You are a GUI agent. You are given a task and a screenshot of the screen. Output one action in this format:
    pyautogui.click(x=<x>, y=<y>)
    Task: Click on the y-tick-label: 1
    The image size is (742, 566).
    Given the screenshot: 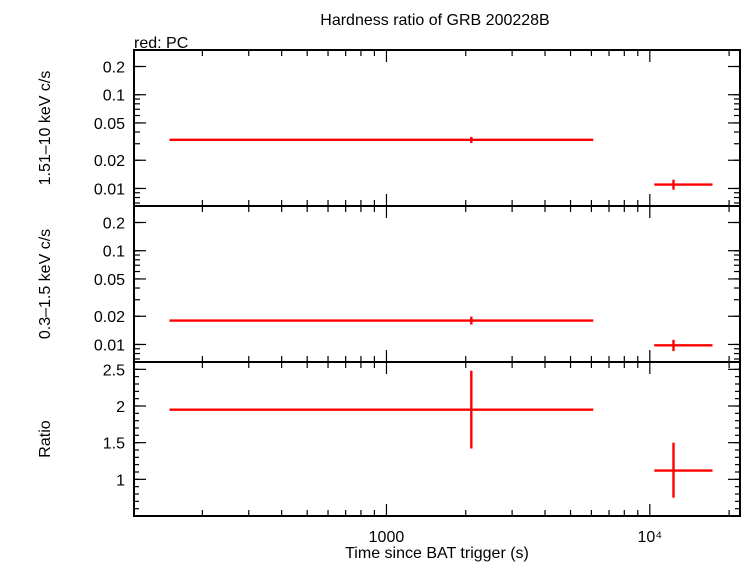 What is the action you would take?
    pyautogui.click(x=120, y=480)
    